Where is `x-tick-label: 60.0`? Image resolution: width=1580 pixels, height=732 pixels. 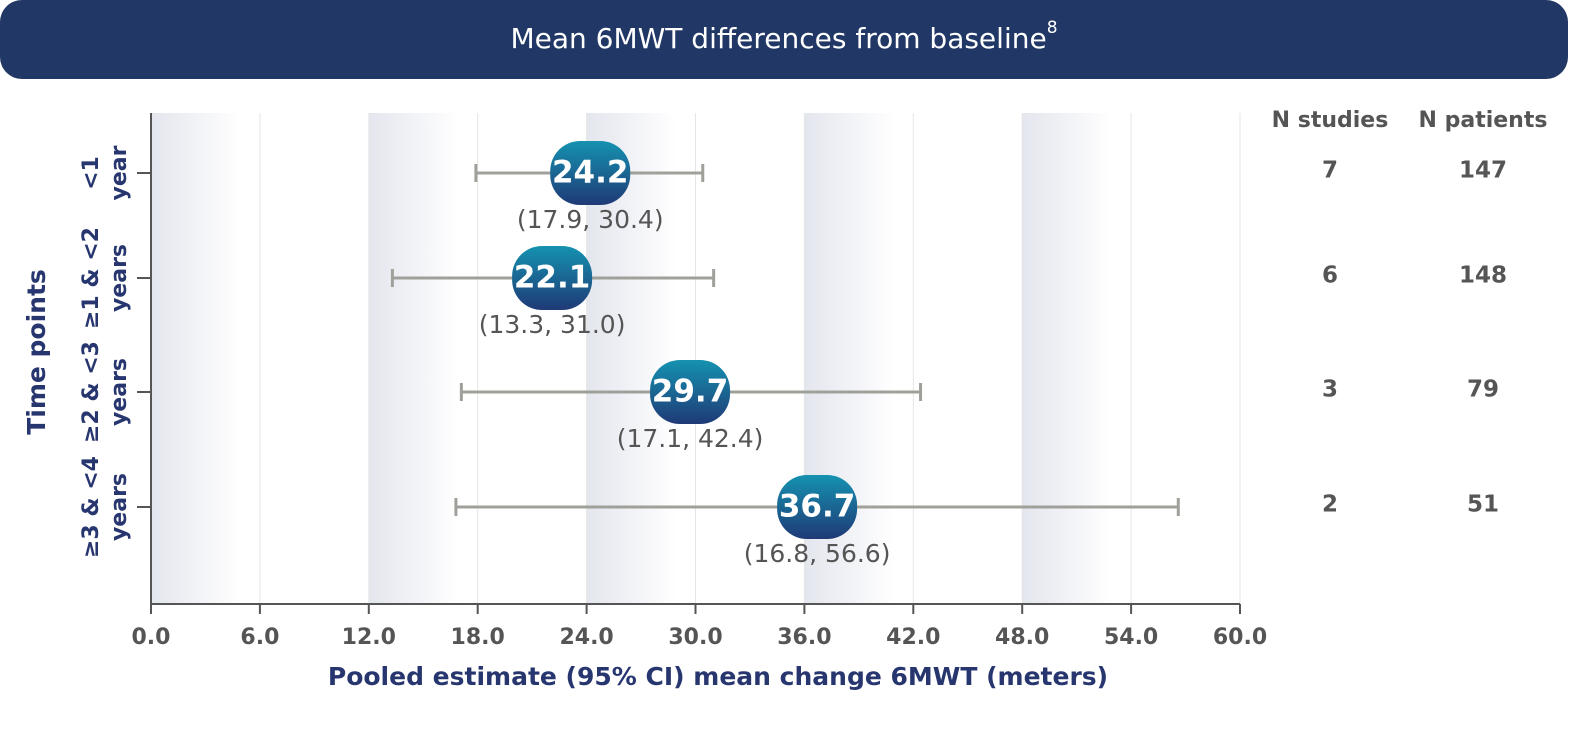
x-tick-label: 60.0 is located at coordinates (1240, 637).